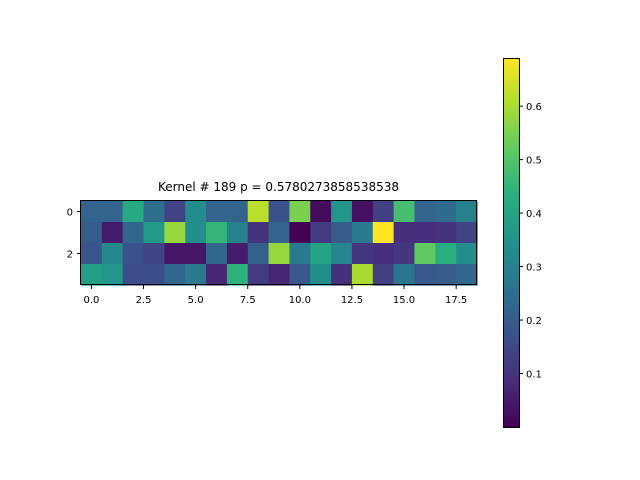 The height and width of the screenshot is (480, 640). Describe the element at coordinates (534, 268) in the screenshot. I see `colorbar-tick-label: 0.3` at that location.